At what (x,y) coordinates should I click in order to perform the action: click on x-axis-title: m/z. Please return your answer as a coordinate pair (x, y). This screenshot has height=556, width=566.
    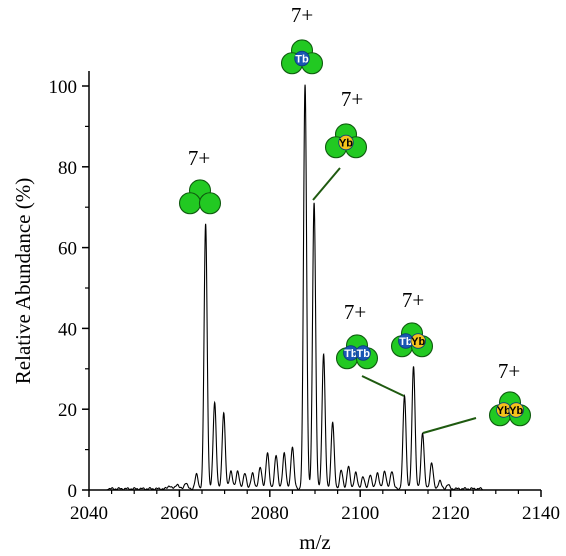
    Looking at the image, I should click on (315, 542).